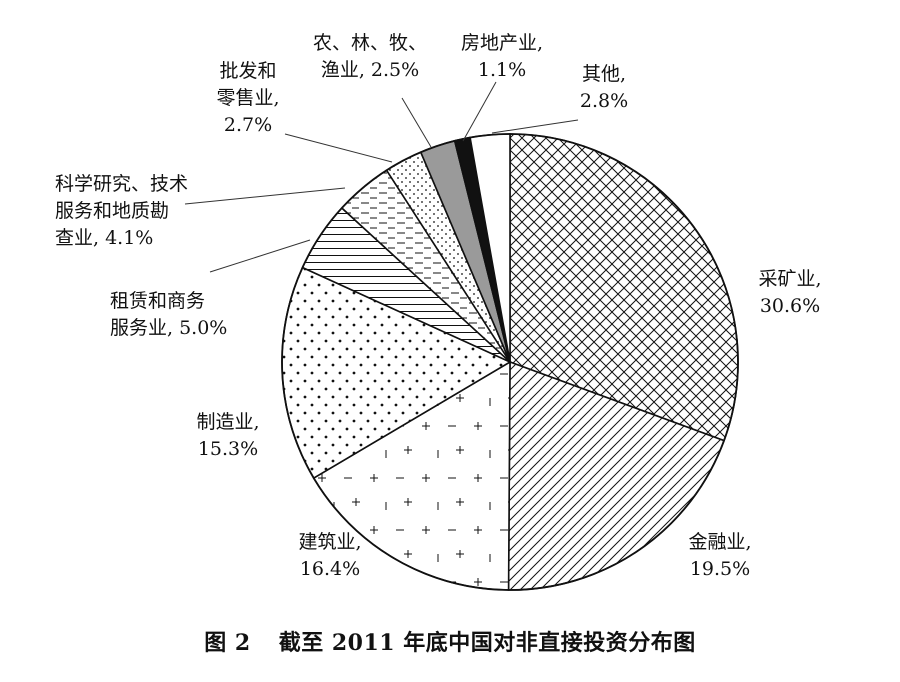  I want to click on slice-label: 批发和零售业, 2.7%, so click(247, 98).